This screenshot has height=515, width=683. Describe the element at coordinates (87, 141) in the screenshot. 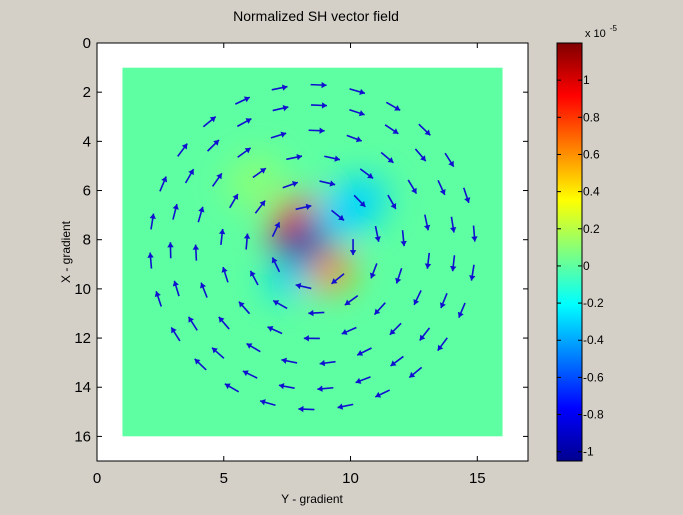

I see `y-tick-label: 4` at that location.